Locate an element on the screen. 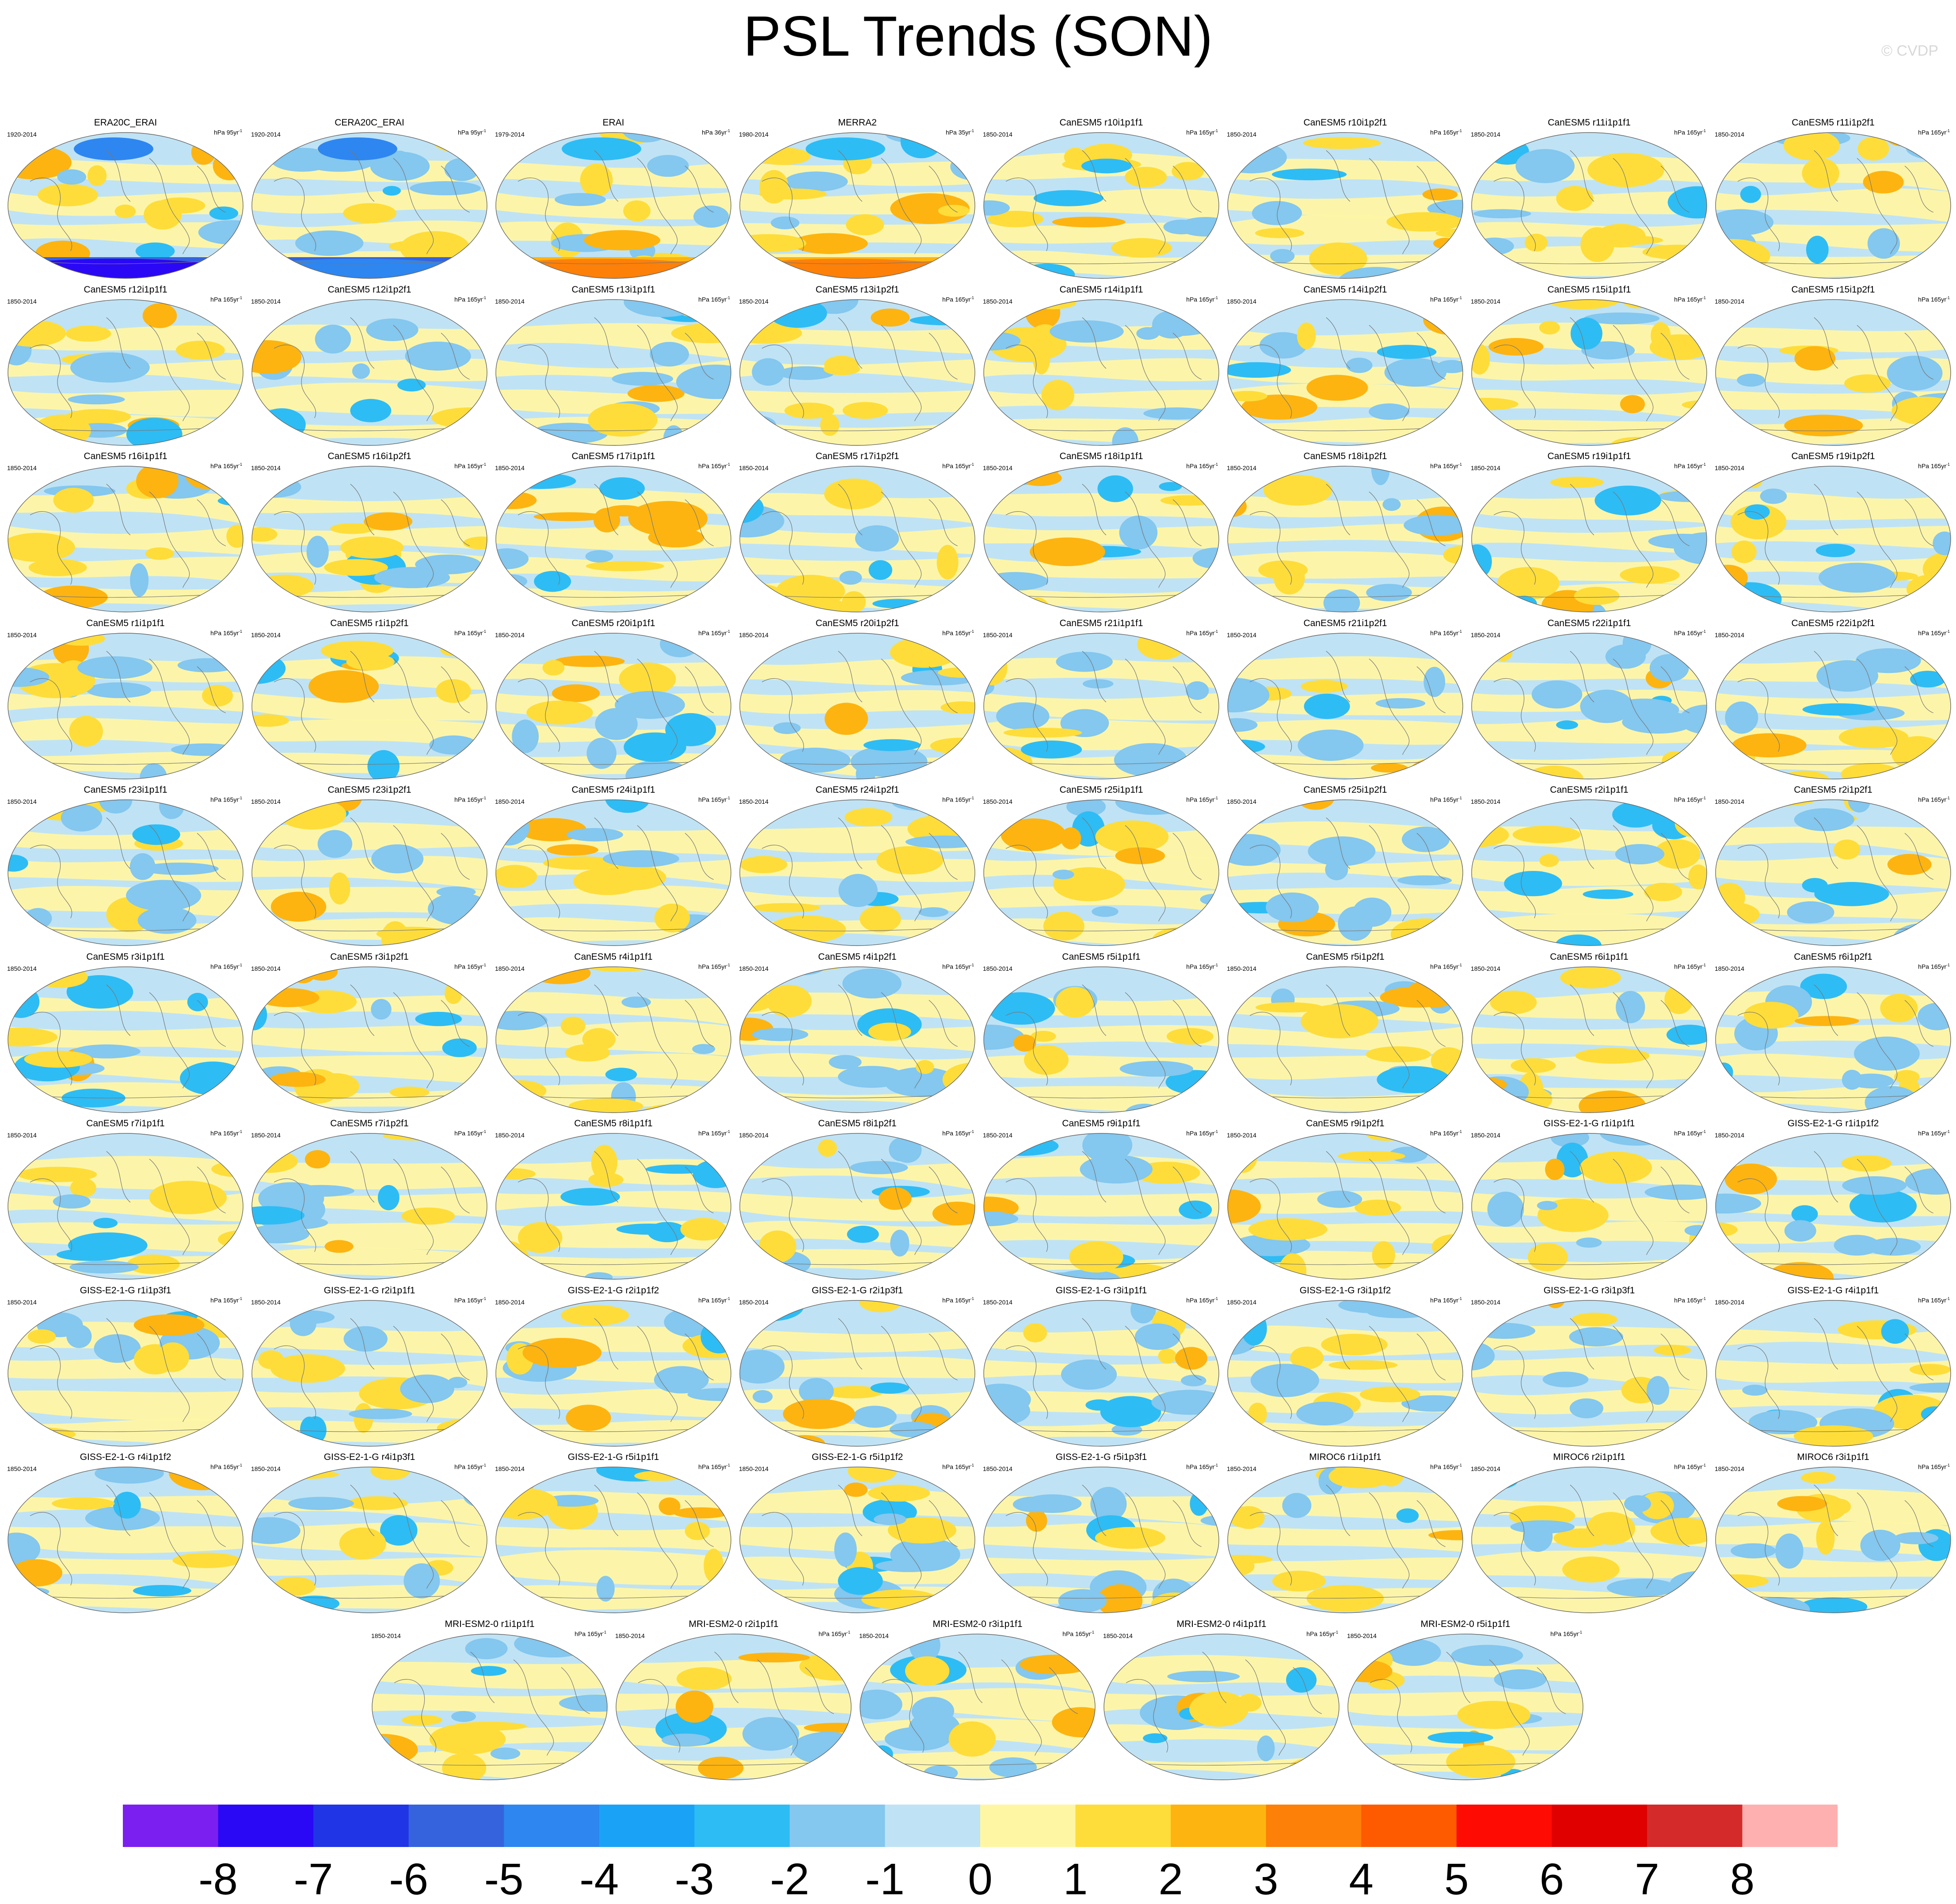 This screenshot has height=1904, width=1956. panel-title: CanESM5 r20i1p1f1 is located at coordinates (613, 623).